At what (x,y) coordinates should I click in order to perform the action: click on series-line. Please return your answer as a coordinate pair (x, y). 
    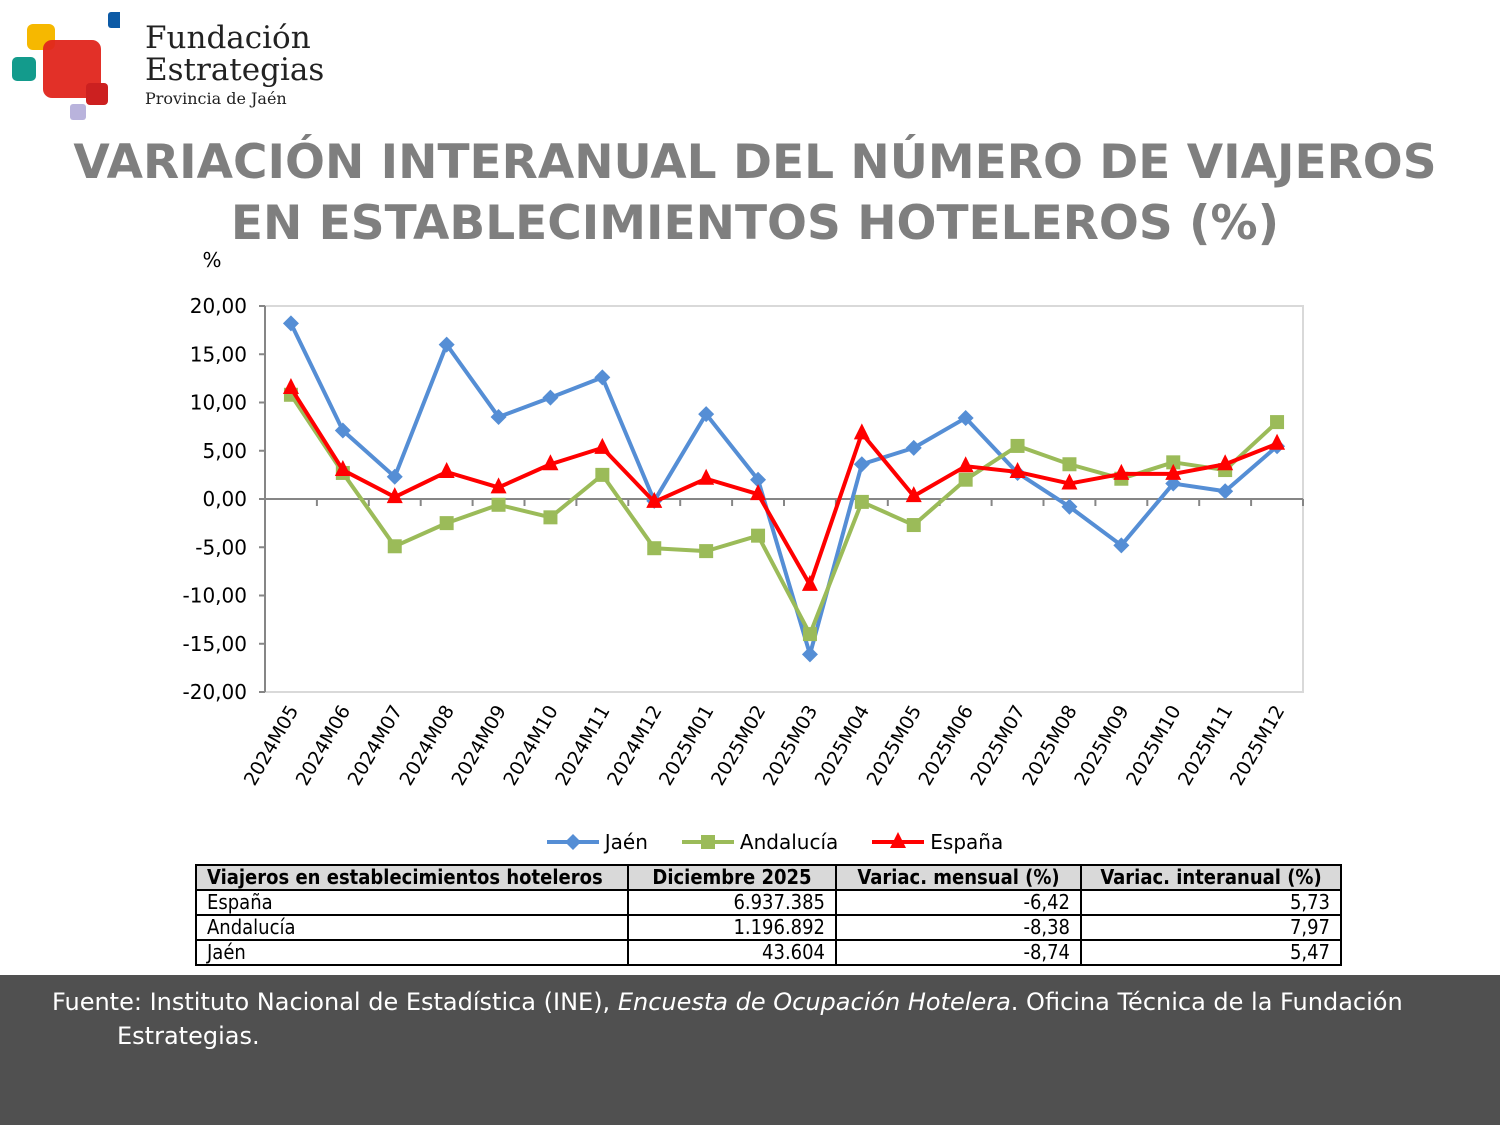
    Looking at the image, I should click on (783, 486).